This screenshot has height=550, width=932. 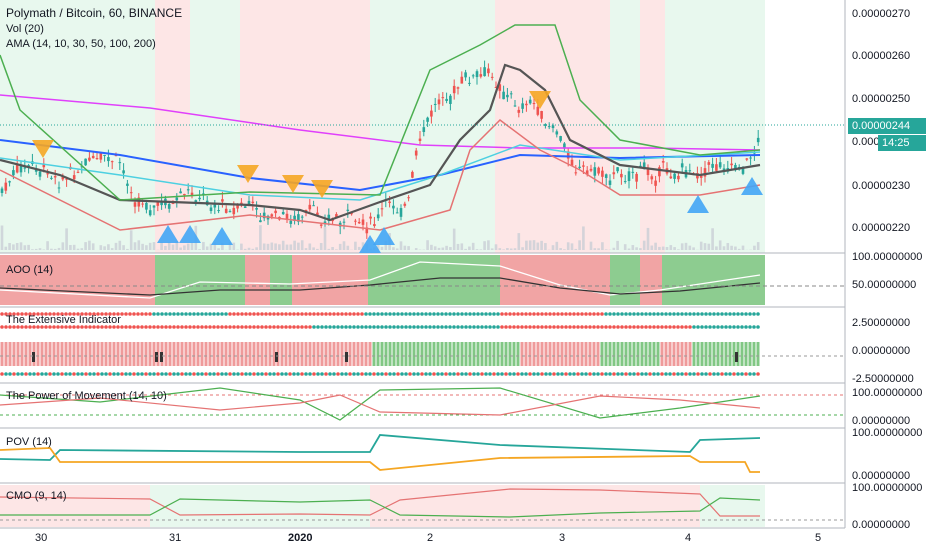 What do you see at coordinates (881, 99) in the screenshot?
I see `price-axis-label: 0.00000250` at bounding box center [881, 99].